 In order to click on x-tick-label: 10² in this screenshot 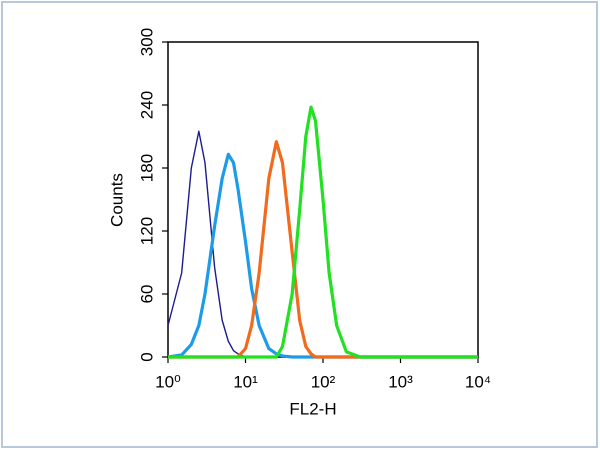, I will do `click(323, 381)`.